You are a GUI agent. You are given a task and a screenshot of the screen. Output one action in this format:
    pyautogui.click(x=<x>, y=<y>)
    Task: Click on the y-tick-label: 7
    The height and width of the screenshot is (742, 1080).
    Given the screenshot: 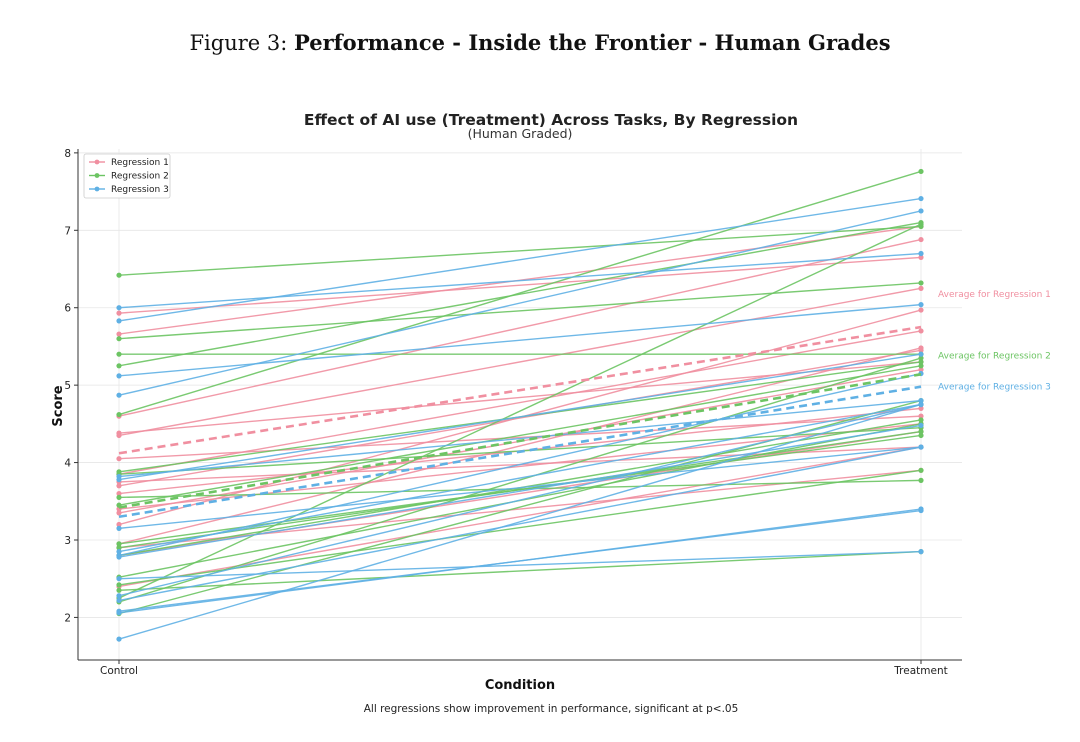 What is the action you would take?
    pyautogui.click(x=67, y=231)
    